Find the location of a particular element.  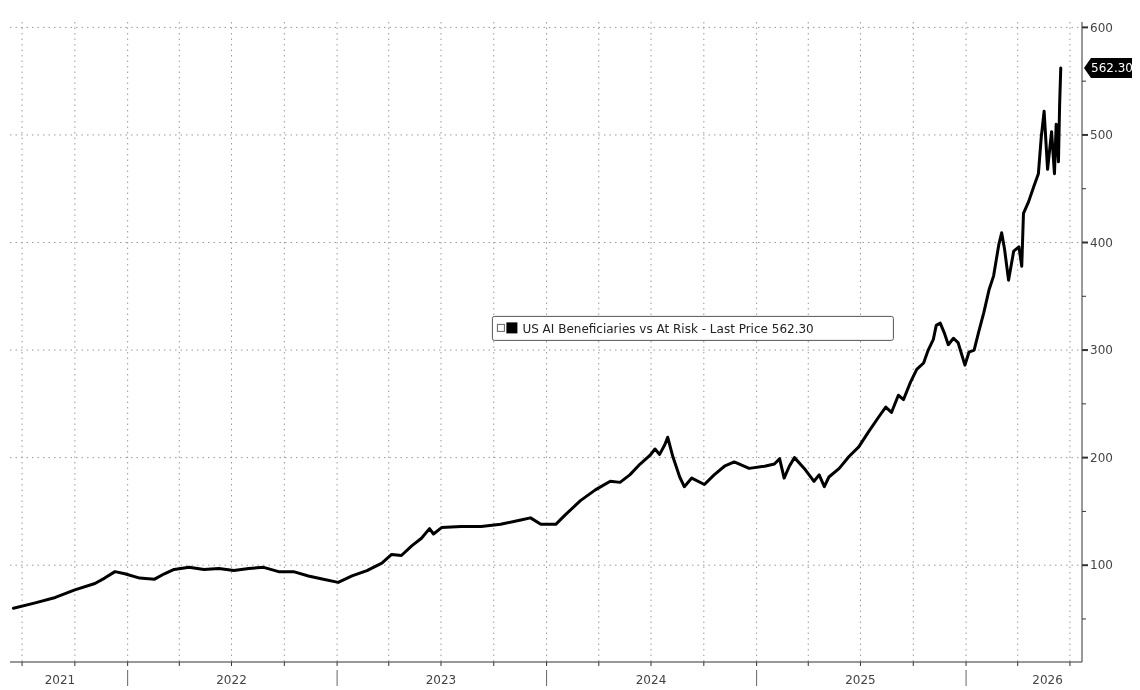

y-tick-label: 100 is located at coordinates (1101, 565).